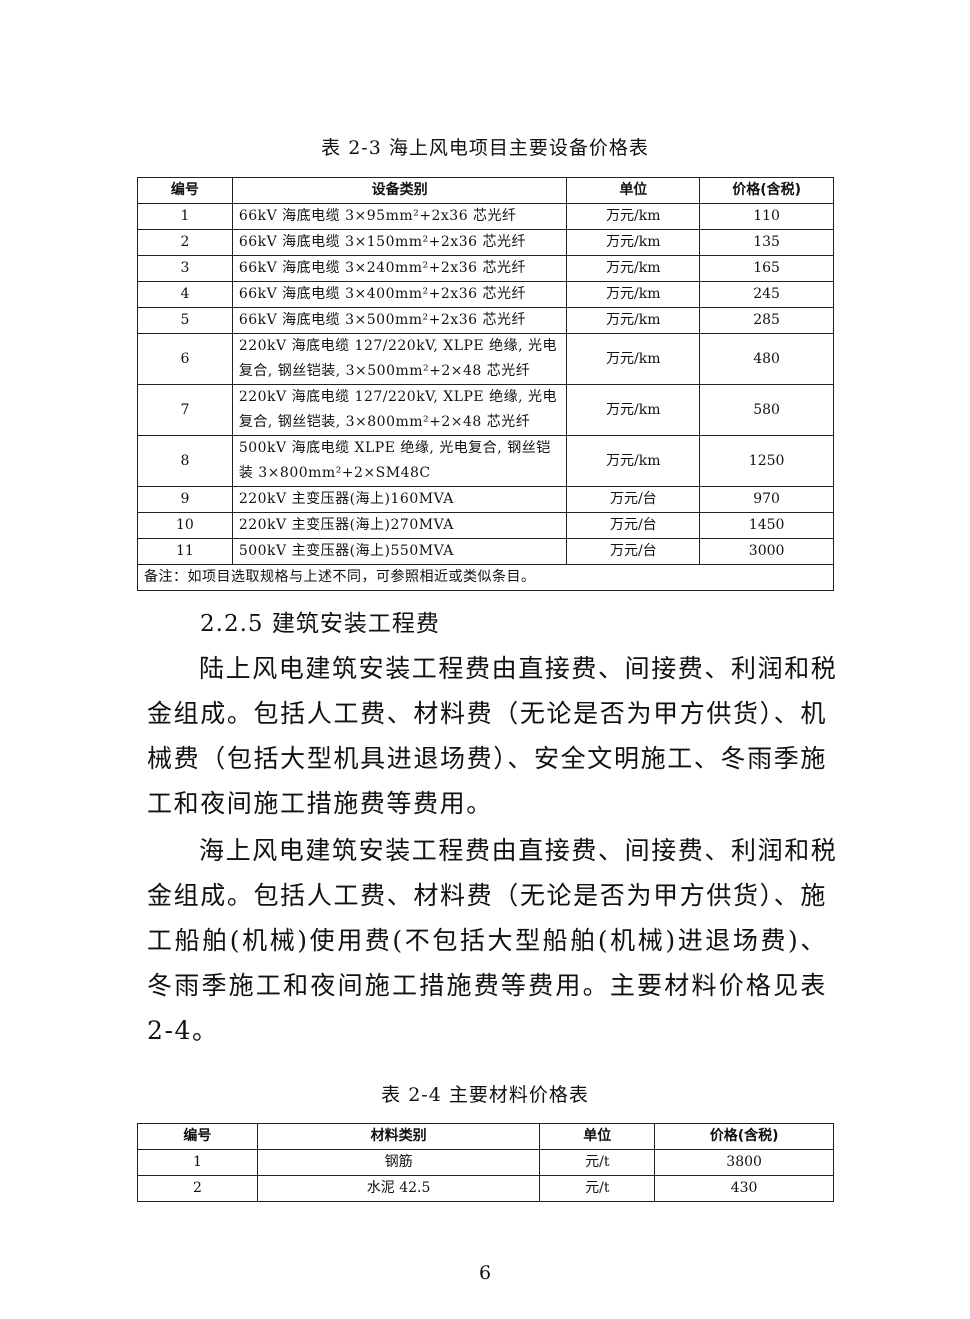 Image resolution: width=970 pixels, height=1319 pixels. Describe the element at coordinates (487, 758) in the screenshot. I see `paragraph-line: 械费（包括大型机具进退场费）、安全文明施工、冬雨季施` at that location.